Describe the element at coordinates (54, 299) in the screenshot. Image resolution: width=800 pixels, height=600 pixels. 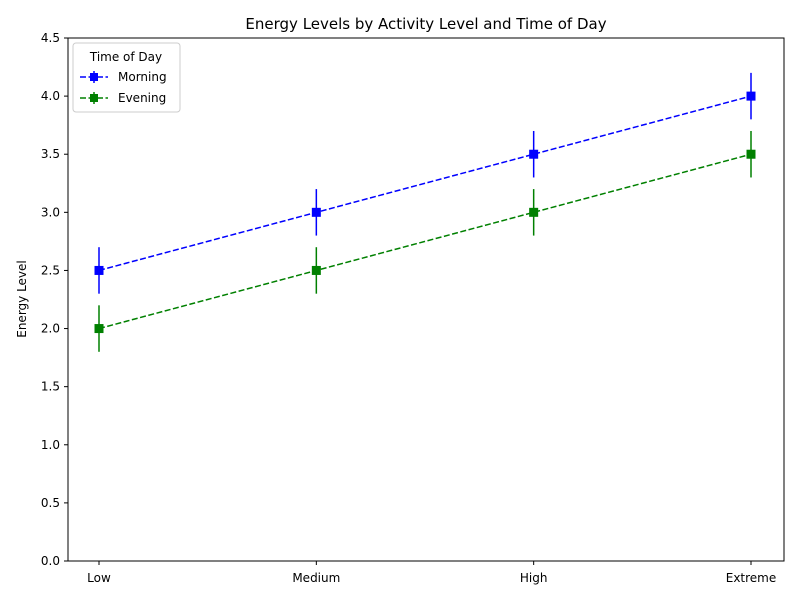
I see `y-axis-ticks: 0.0 0.5 1.0 1.5 2.0 2.5 3.0 3.5 4.0 4.5` at that location.